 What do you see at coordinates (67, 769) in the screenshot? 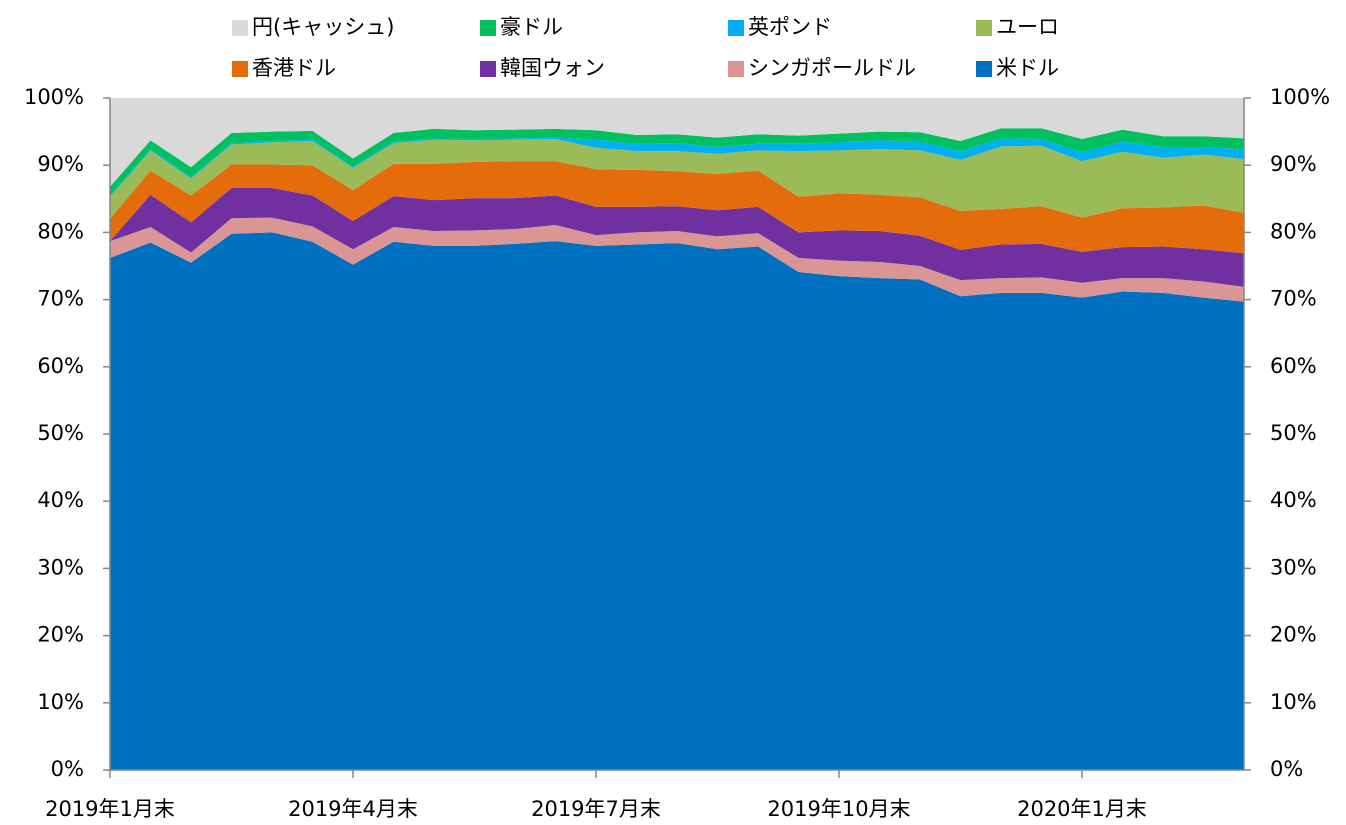
I see `y-tick-label: 0%` at bounding box center [67, 769].